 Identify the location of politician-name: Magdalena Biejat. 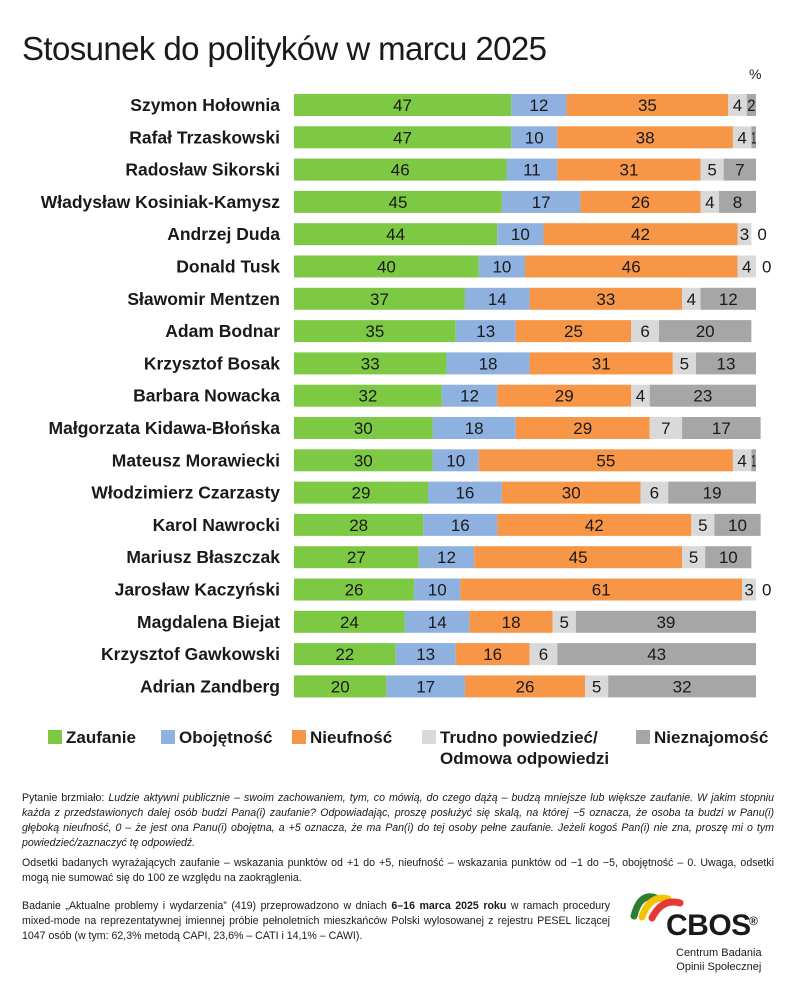
(208, 622).